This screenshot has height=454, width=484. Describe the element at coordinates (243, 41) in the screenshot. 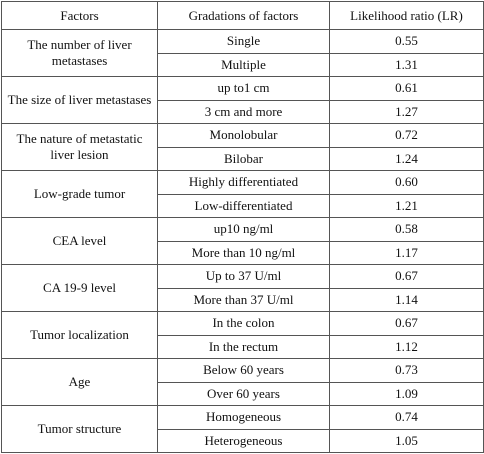

I see `gradation-cell: Single` at that location.